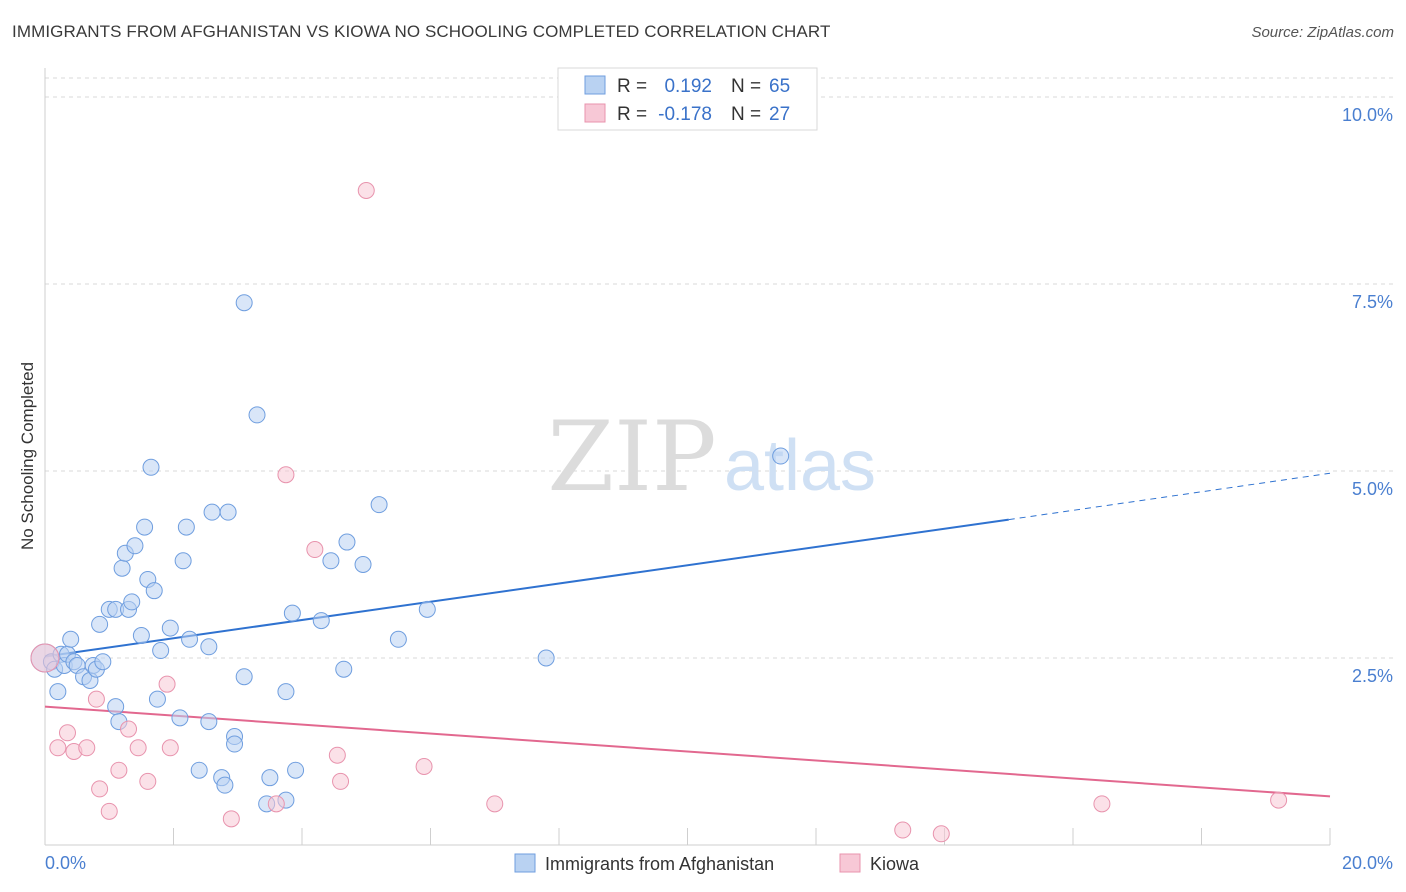  I want to click on legend-r-label-2: R =, so click(632, 114).